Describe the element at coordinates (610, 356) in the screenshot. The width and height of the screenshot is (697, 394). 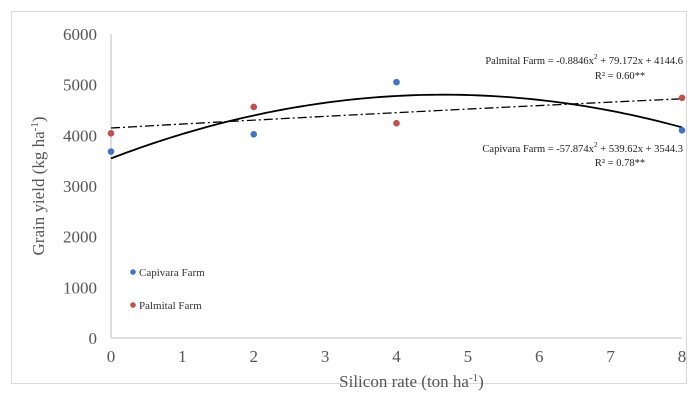
I see `x-tick-label: 7` at that location.